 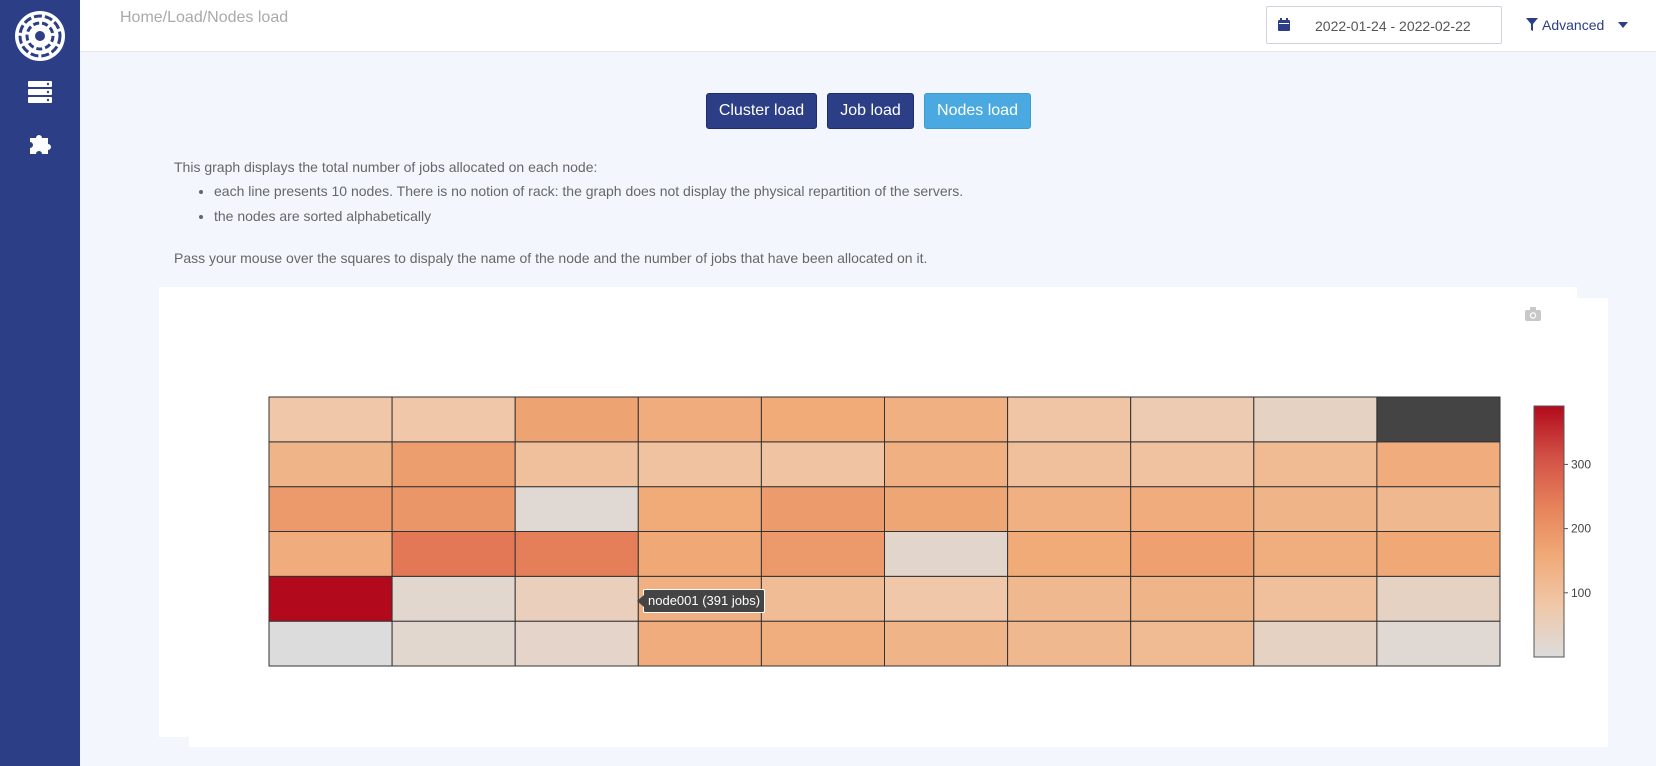 I want to click on nodes-load-button: Nodes load, so click(x=977, y=111).